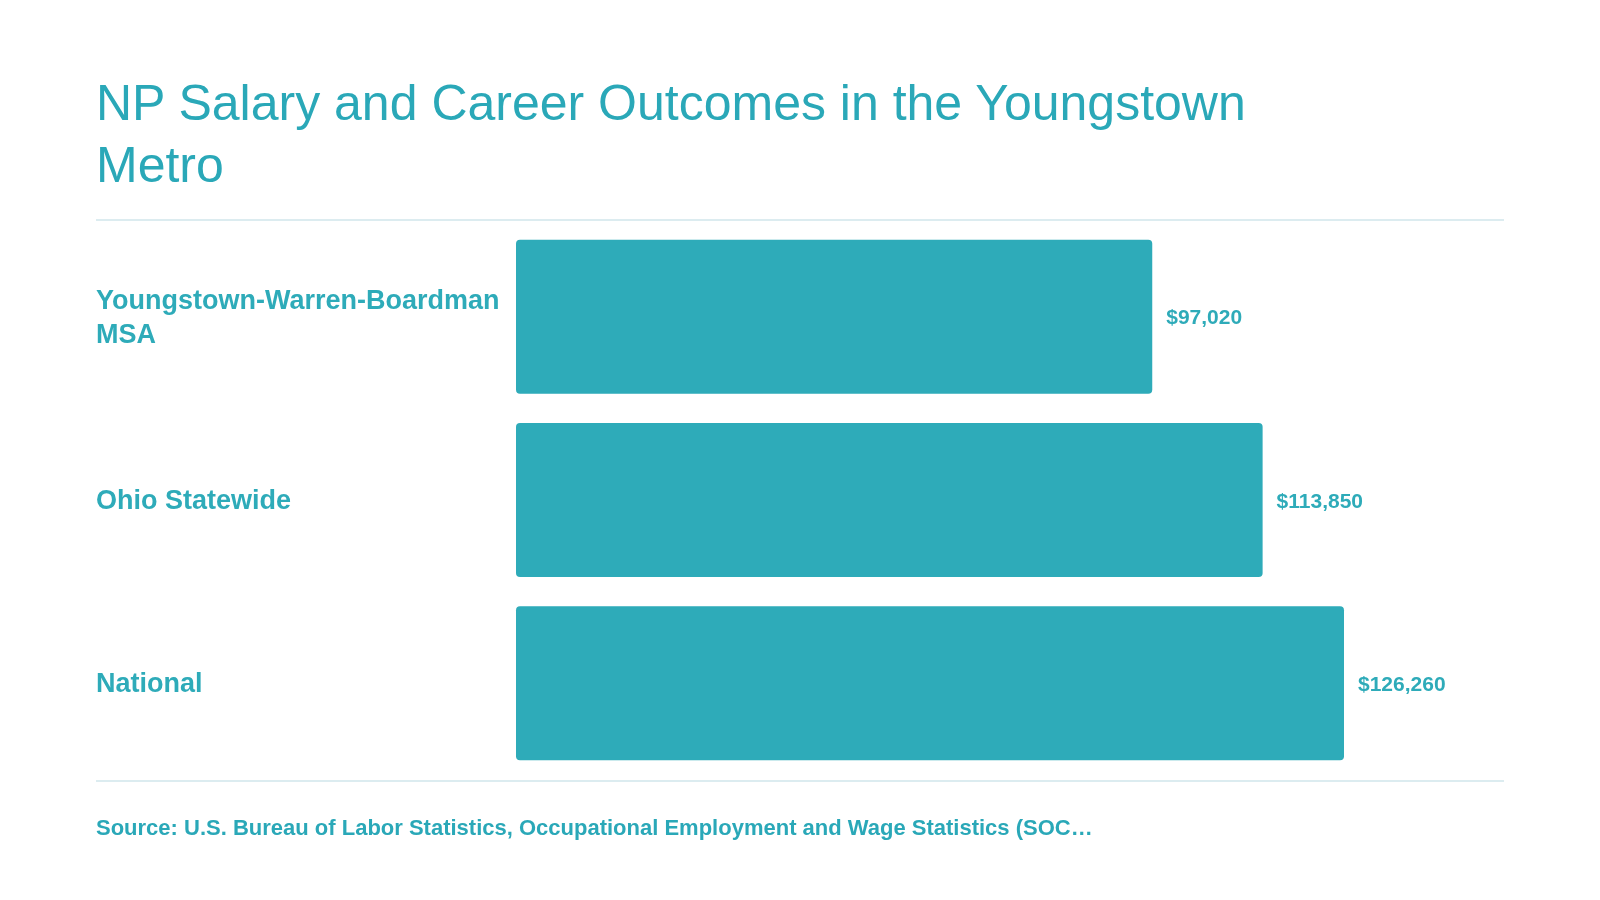 The height and width of the screenshot is (900, 1600). I want to click on chart-title: NP Salary and Career Outcomes in the Youngstown Metro, so click(671, 134).